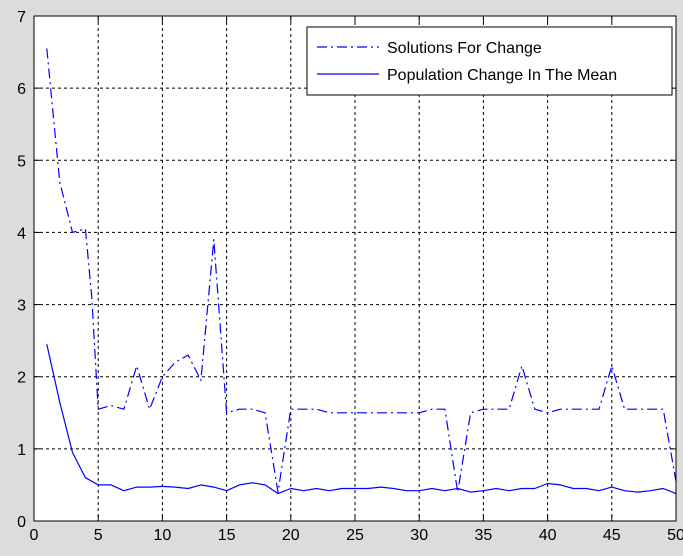 The width and height of the screenshot is (683, 556). I want to click on x-tick-label: 25, so click(355, 535).